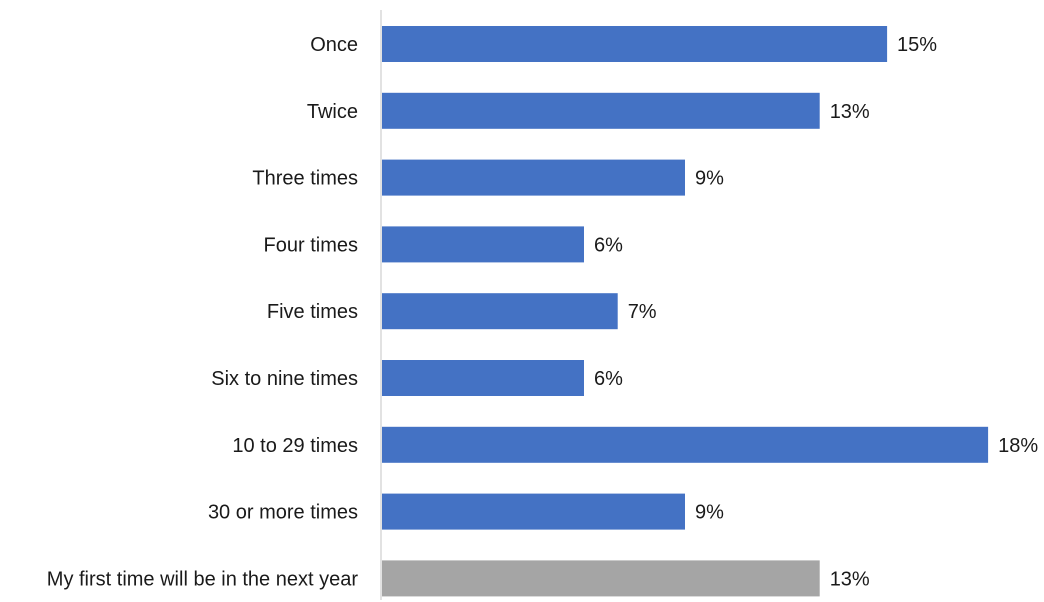 Image resolution: width=1044 pixels, height=602 pixels. What do you see at coordinates (312, 312) in the screenshot?
I see `category-label-5: Five times` at bounding box center [312, 312].